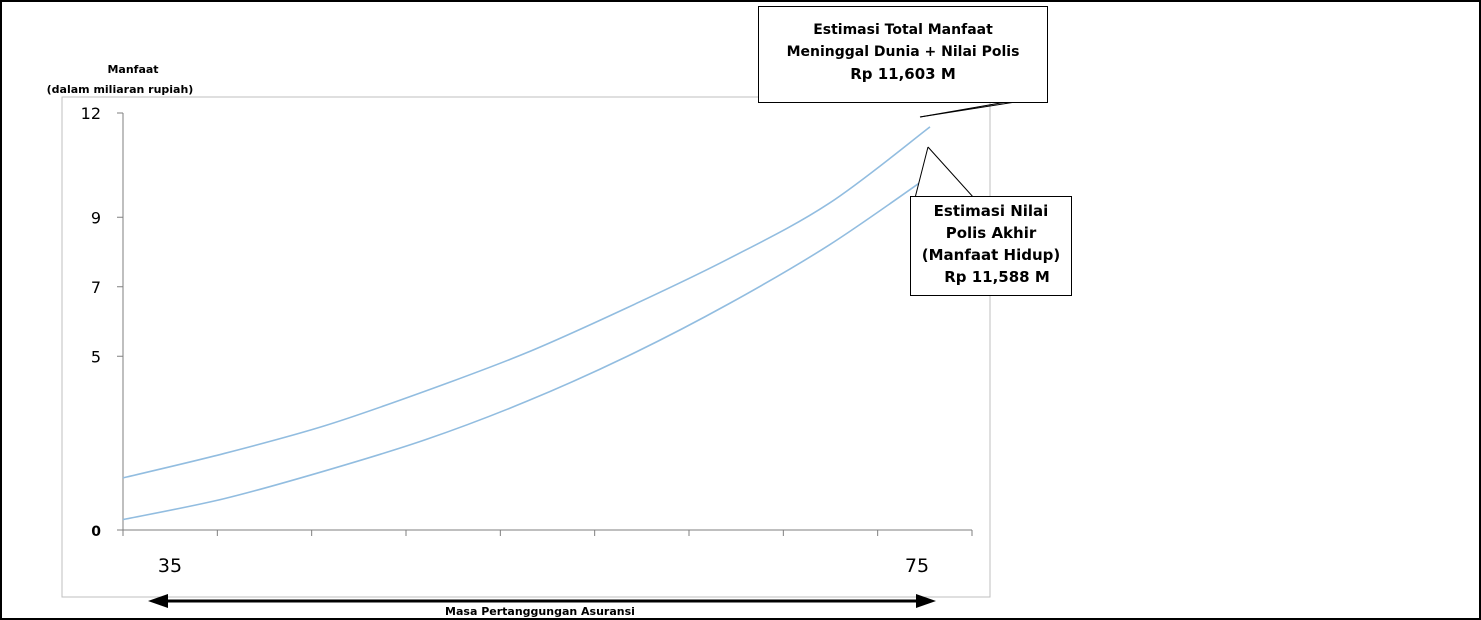  I want to click on callout-total-line2: Meninggal Dunia + Nilai Polis, so click(903, 52).